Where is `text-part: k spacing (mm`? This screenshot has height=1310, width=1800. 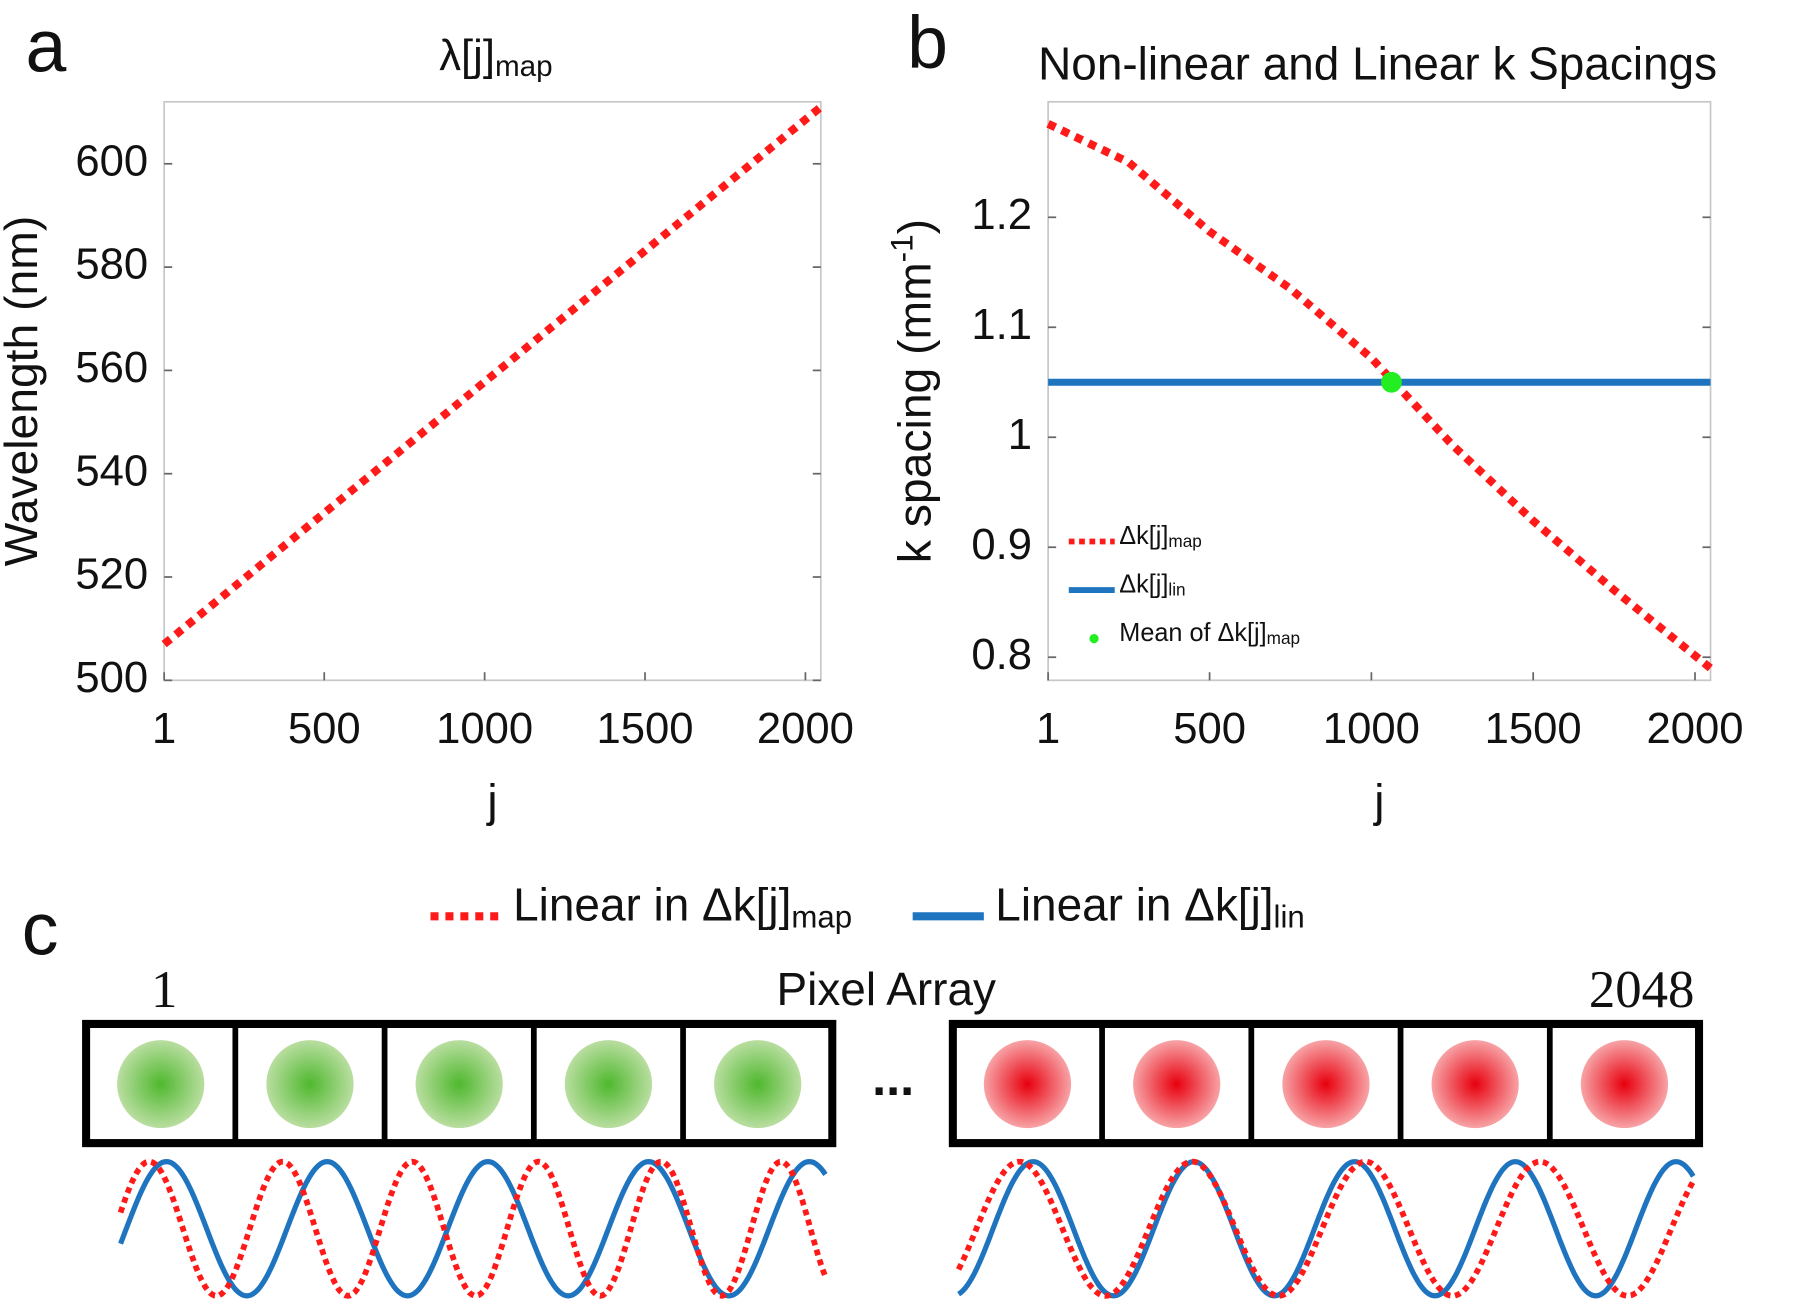 text-part: k spacing (mm is located at coordinates (915, 412).